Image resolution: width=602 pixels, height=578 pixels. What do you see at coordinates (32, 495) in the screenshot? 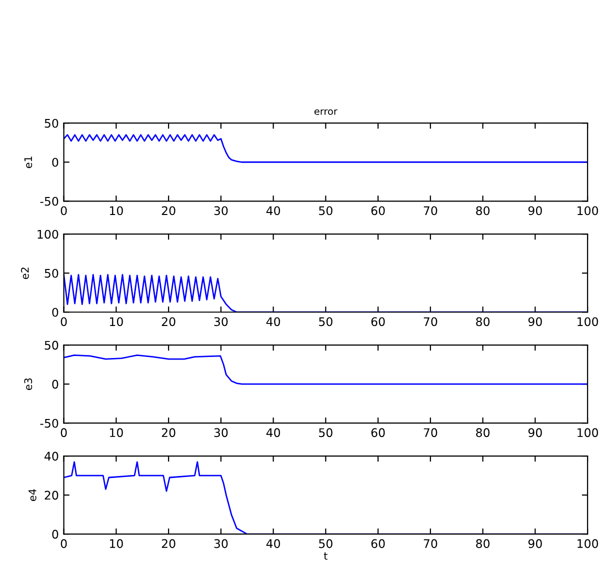
I see `y-axis-title: e4` at bounding box center [32, 495].